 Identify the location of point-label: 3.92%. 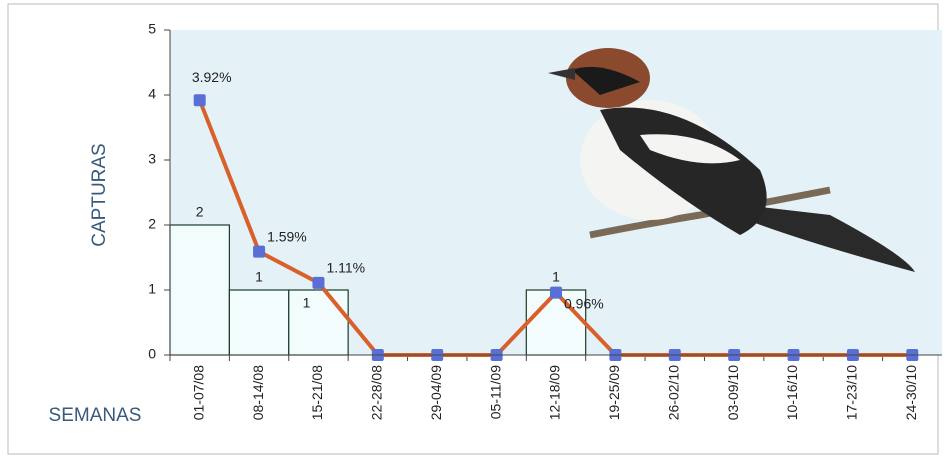
(212, 77).